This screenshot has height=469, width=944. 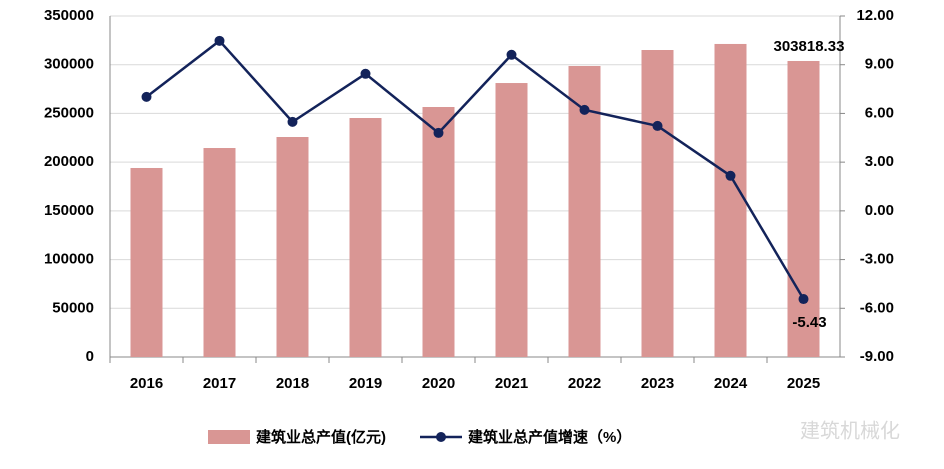 I want to click on y-tick-label: 0, so click(x=90, y=356).